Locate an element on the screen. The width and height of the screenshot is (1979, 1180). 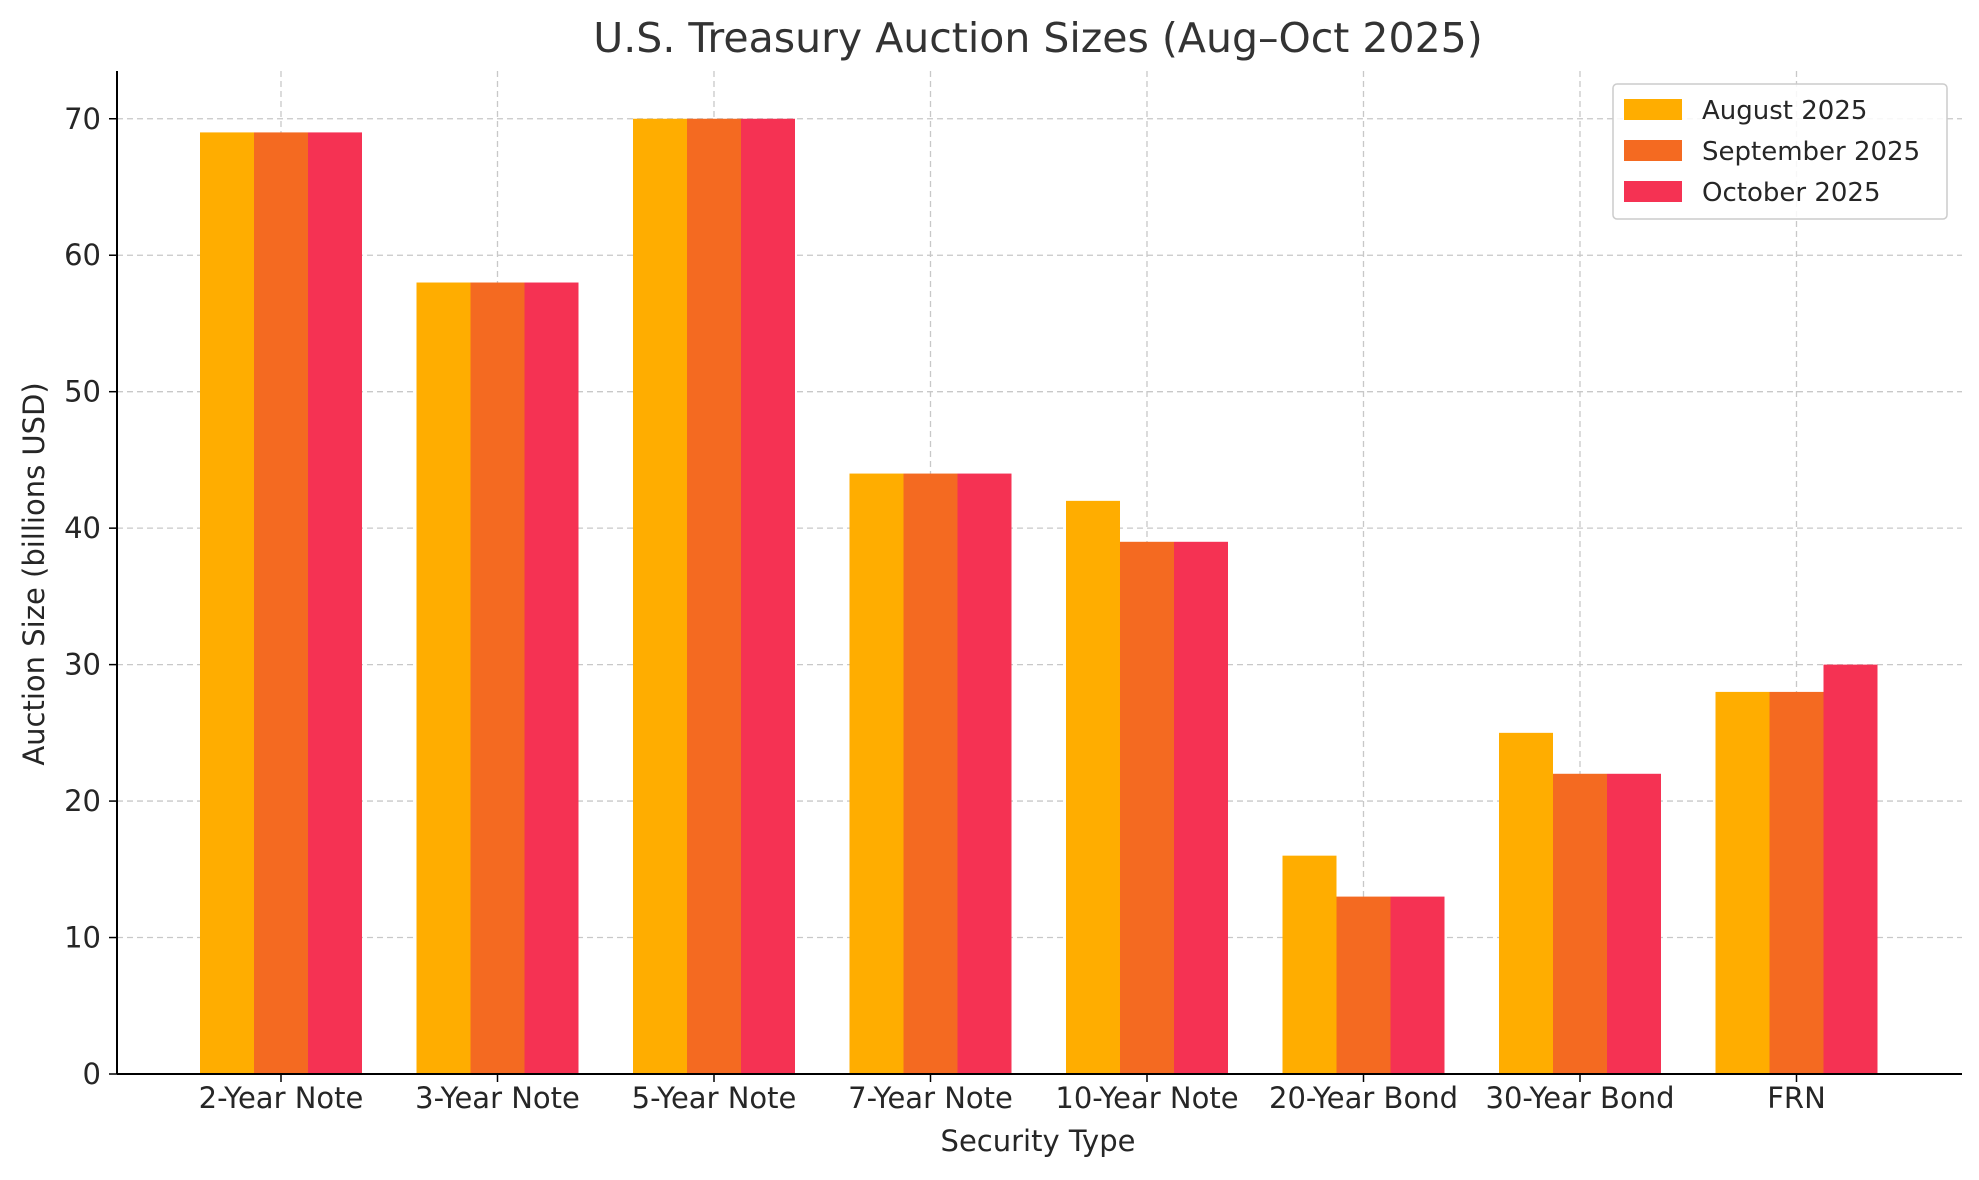
legend: August 2025 September 2025 October 2025 is located at coordinates (1780, 151).